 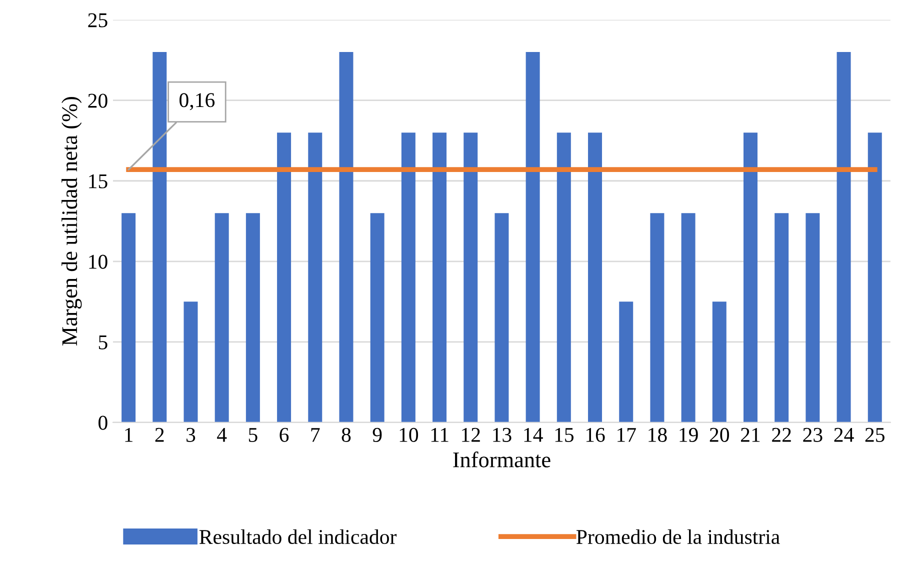 What do you see at coordinates (533, 435) in the screenshot?
I see `x-tick-label: 14` at bounding box center [533, 435].